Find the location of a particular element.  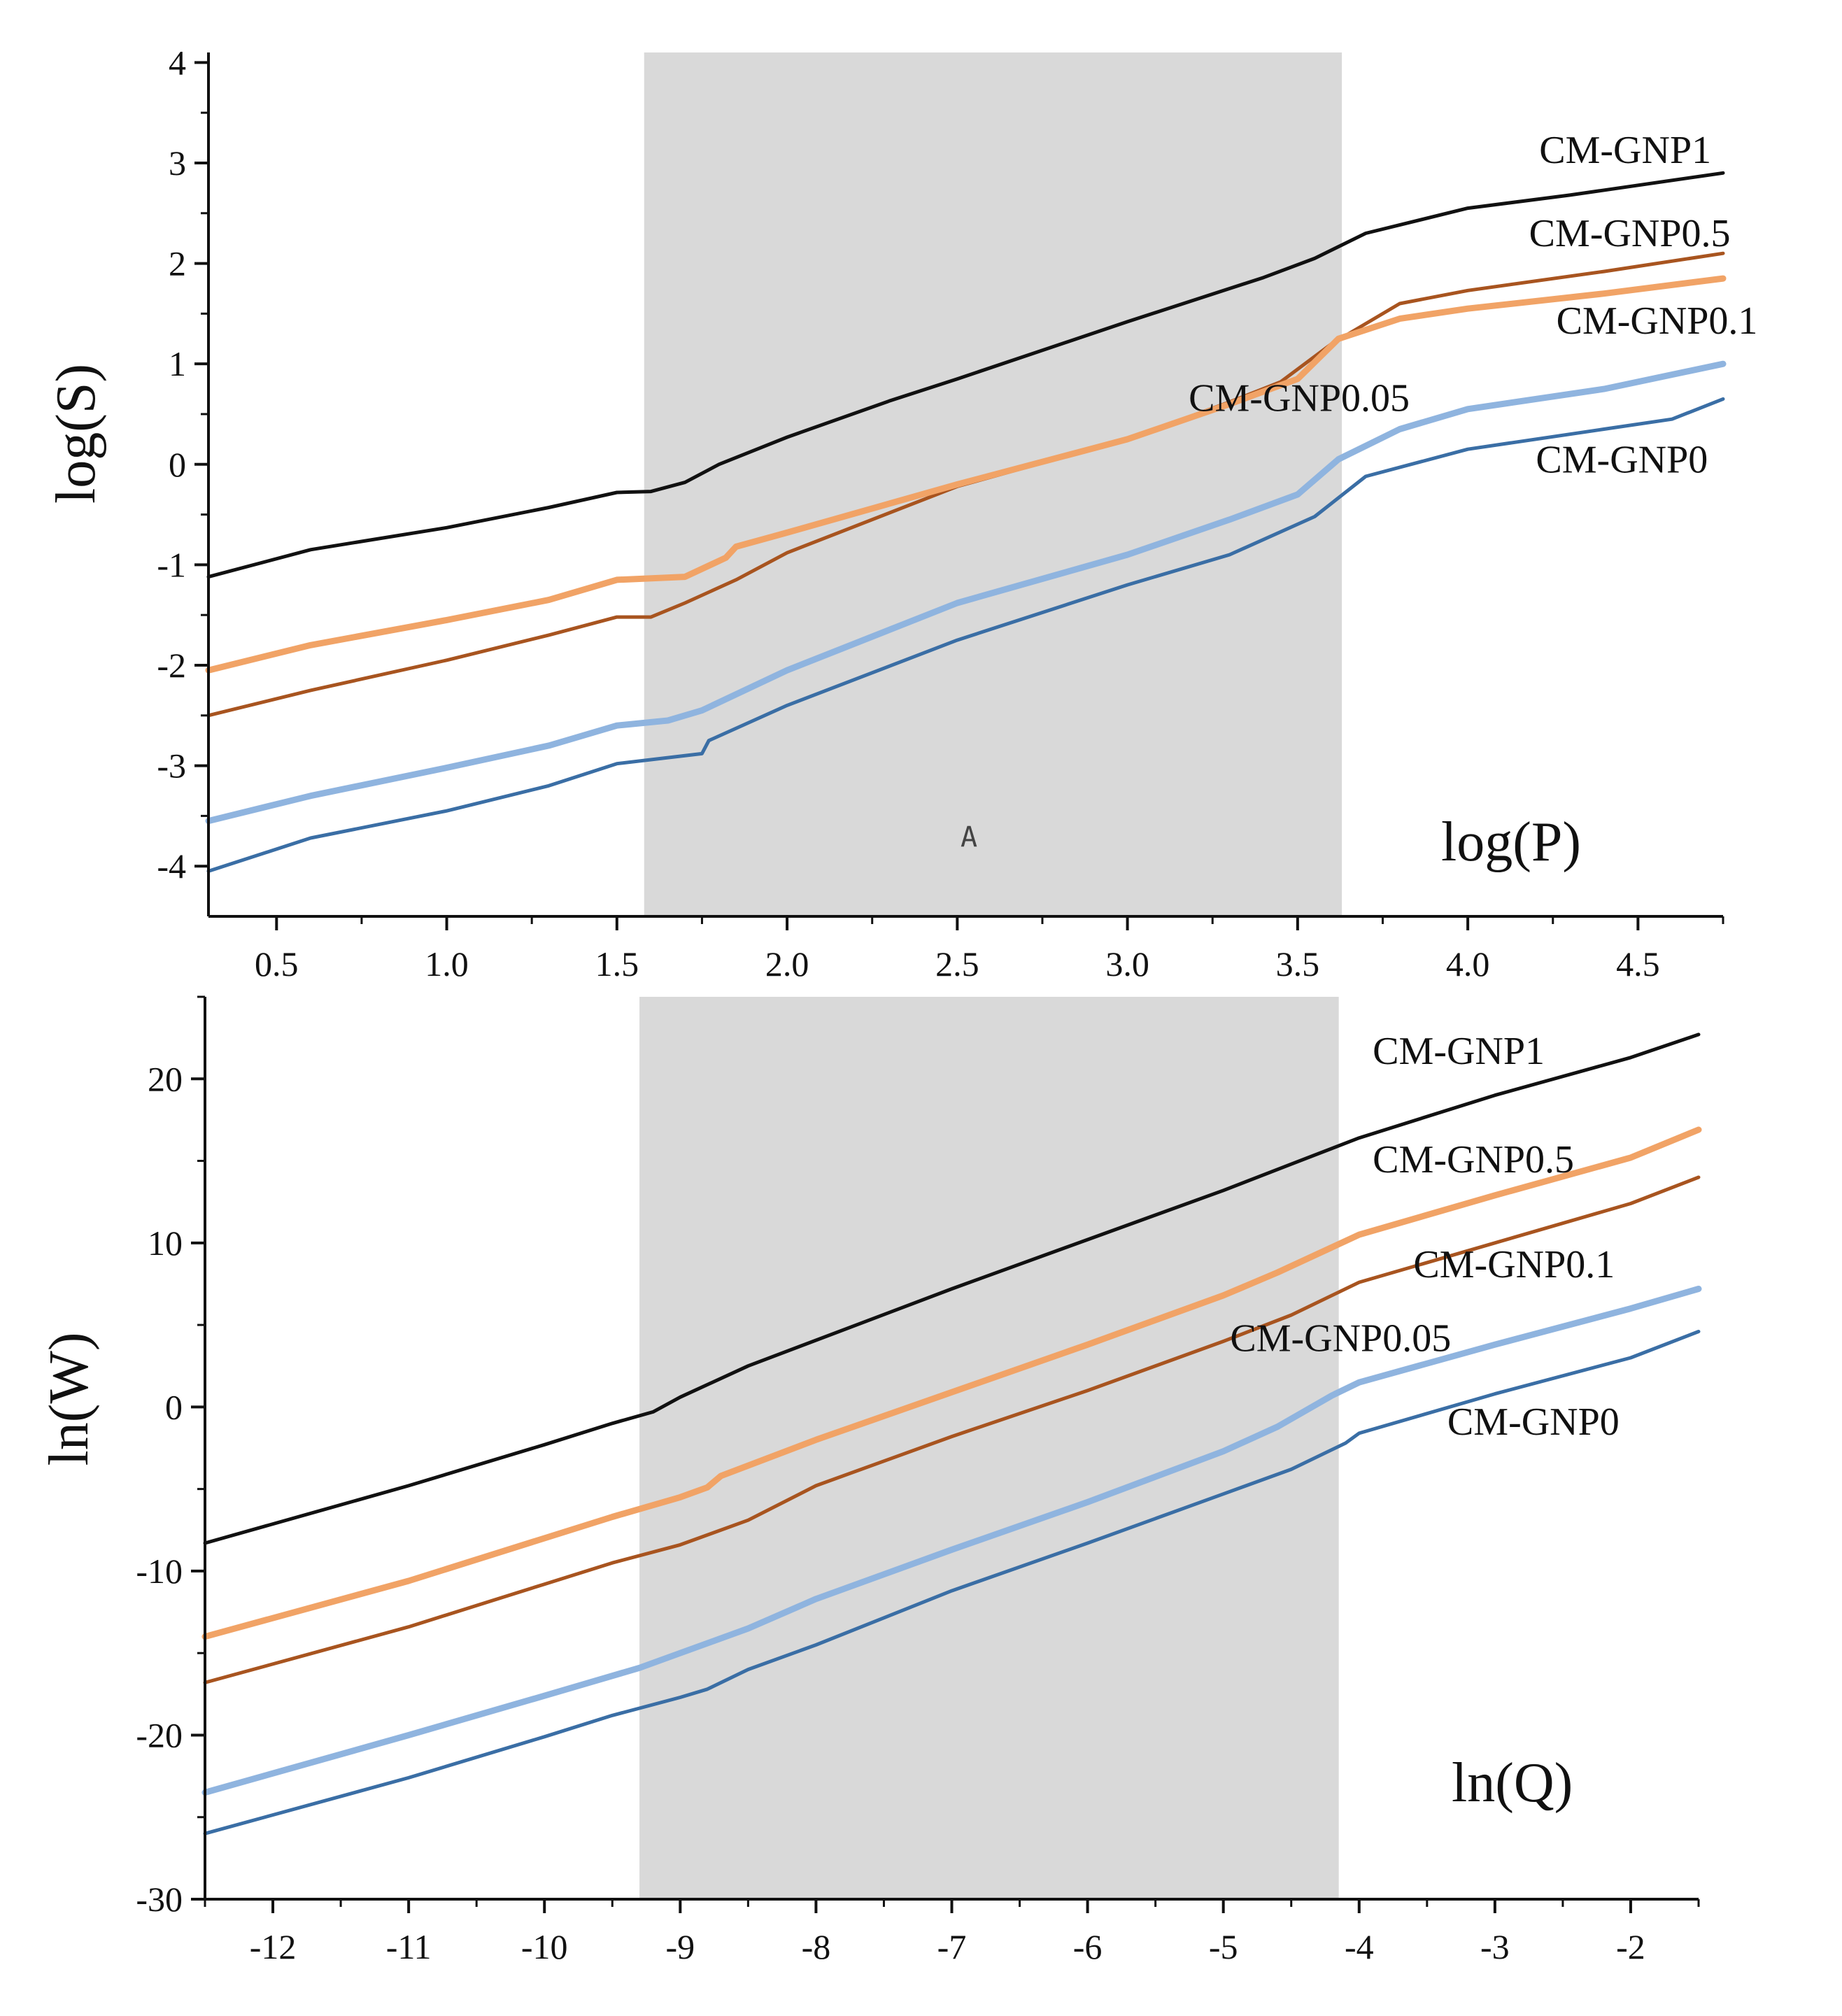

x-tick-label: -2 is located at coordinates (1630, 1947).